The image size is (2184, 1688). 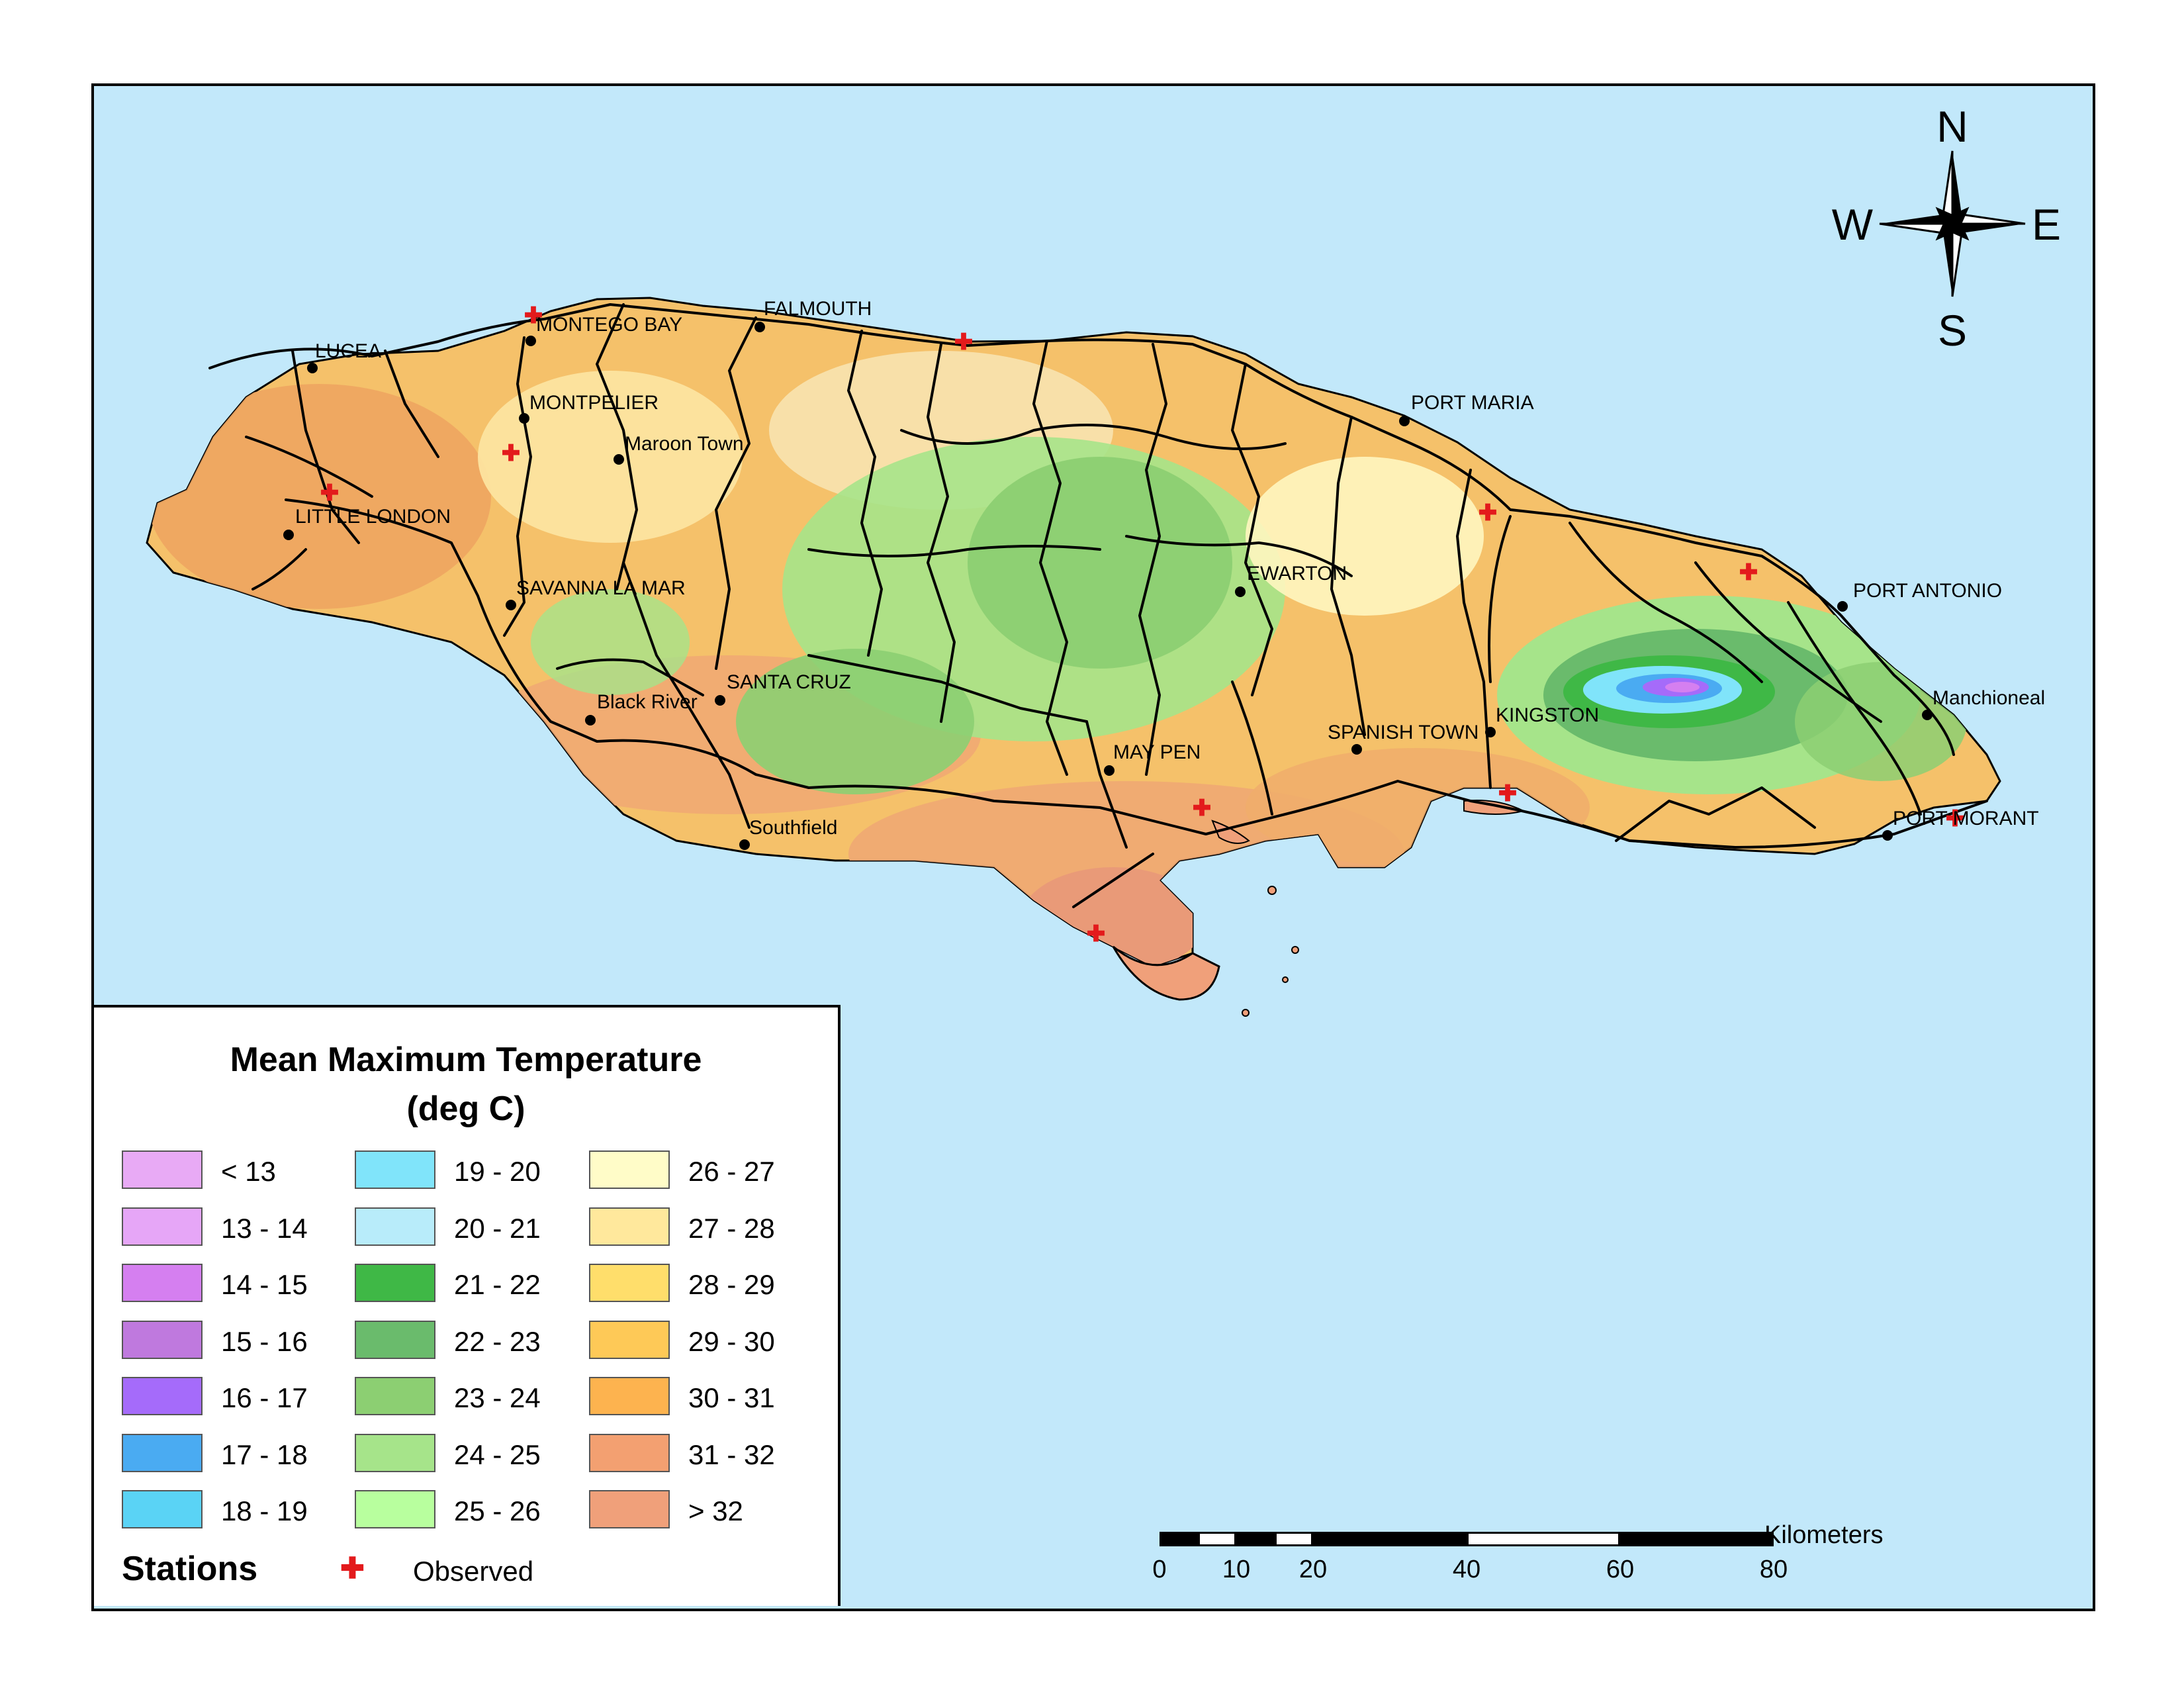 What do you see at coordinates (1405, 421) in the screenshot?
I see `town-dot-port-maria` at bounding box center [1405, 421].